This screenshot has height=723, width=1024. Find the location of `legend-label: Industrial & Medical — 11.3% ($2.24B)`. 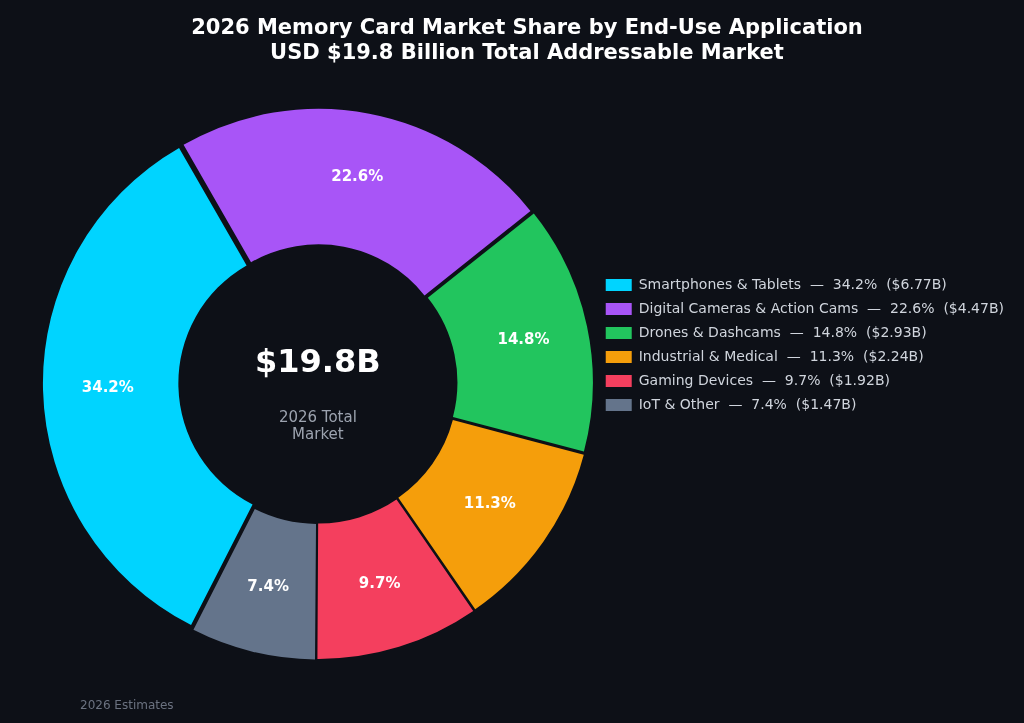

legend-label: Industrial & Medical — 11.3% ($2.24B) is located at coordinates (781, 355).